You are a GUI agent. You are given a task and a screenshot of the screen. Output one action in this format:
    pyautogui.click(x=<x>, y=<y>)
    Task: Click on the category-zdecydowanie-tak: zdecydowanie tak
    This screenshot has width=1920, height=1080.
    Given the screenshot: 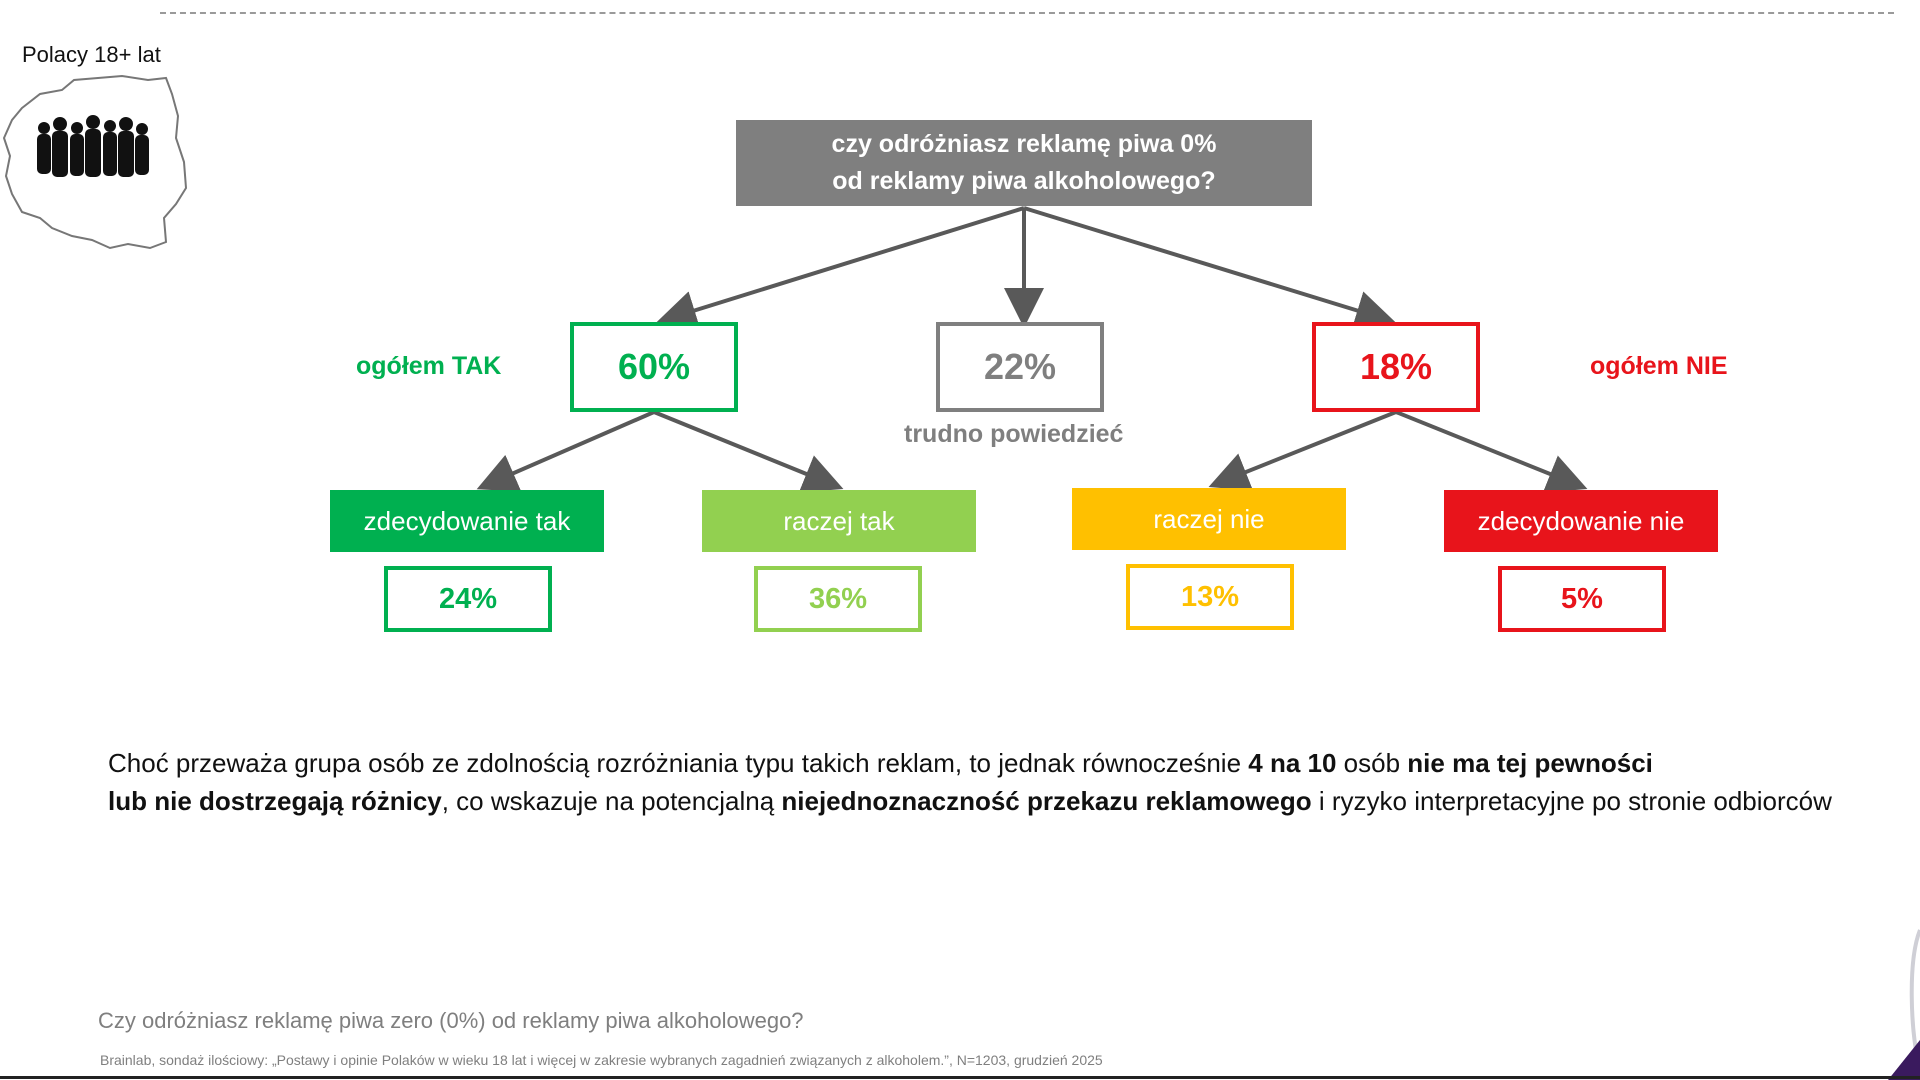 What is the action you would take?
    pyautogui.click(x=467, y=521)
    